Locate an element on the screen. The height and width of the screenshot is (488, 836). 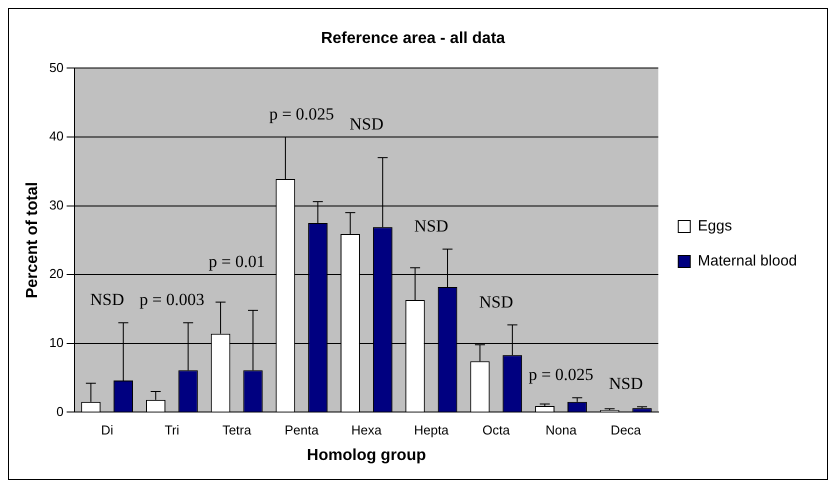
y-tick-label: 30 is located at coordinates (56, 204).